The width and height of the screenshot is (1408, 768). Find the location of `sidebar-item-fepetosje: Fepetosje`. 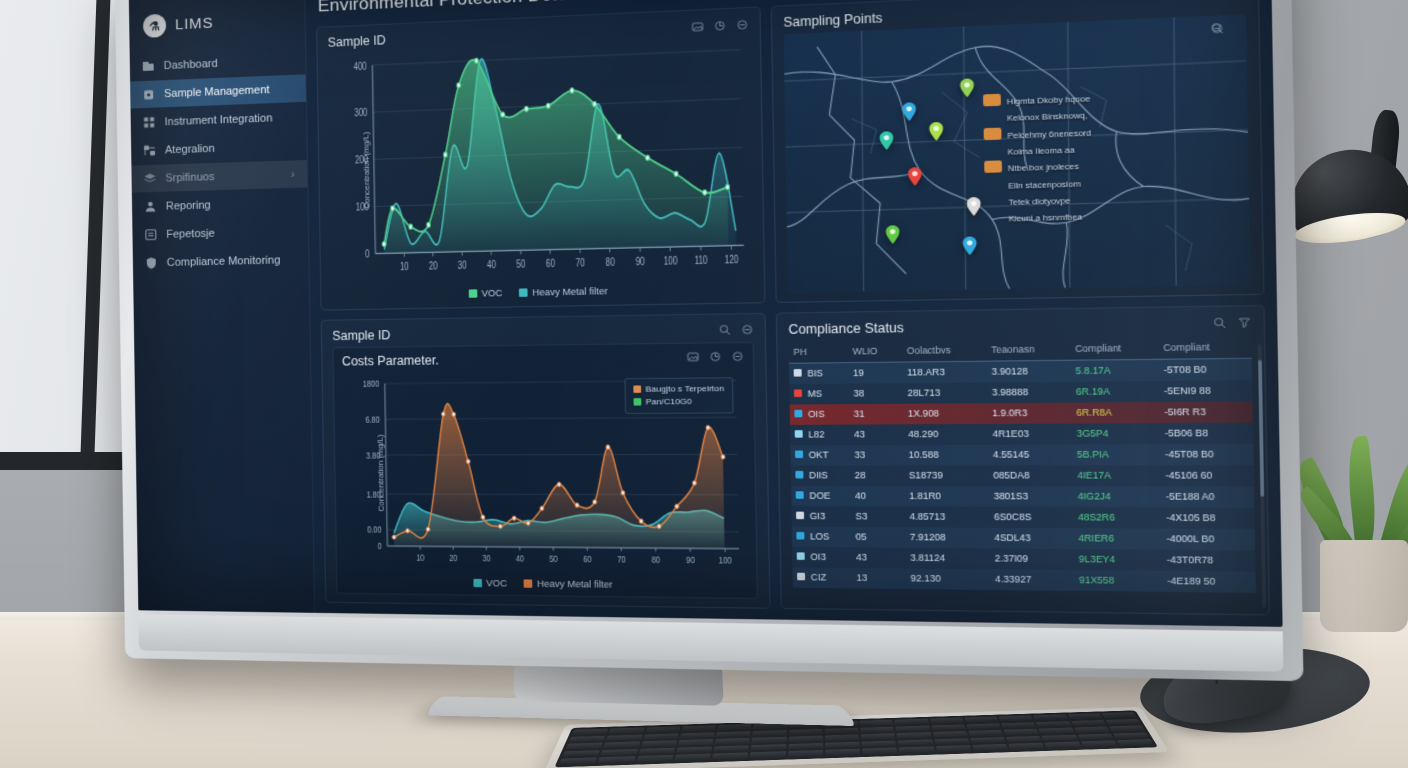

sidebar-item-fepetosje: Fepetosje is located at coordinates (220, 233).